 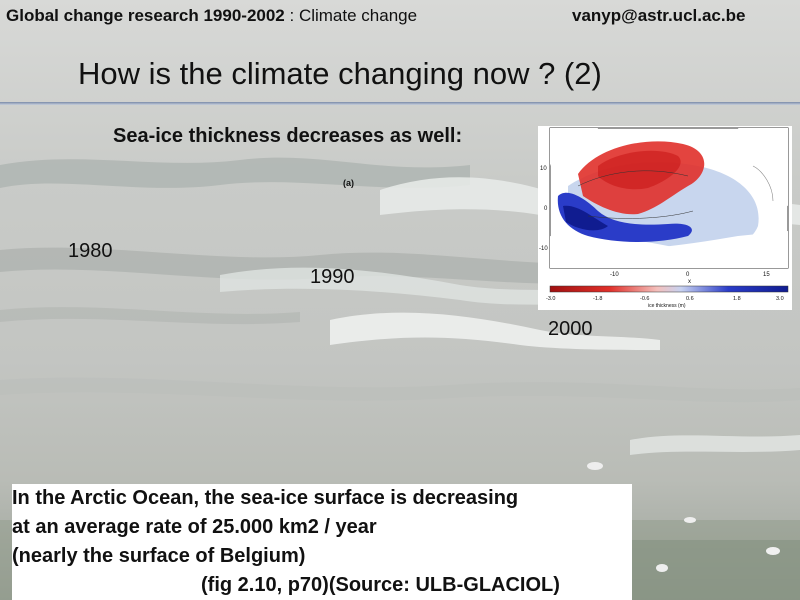 I want to click on caption-line: (nearly the surface of Belgium), so click(x=159, y=556).